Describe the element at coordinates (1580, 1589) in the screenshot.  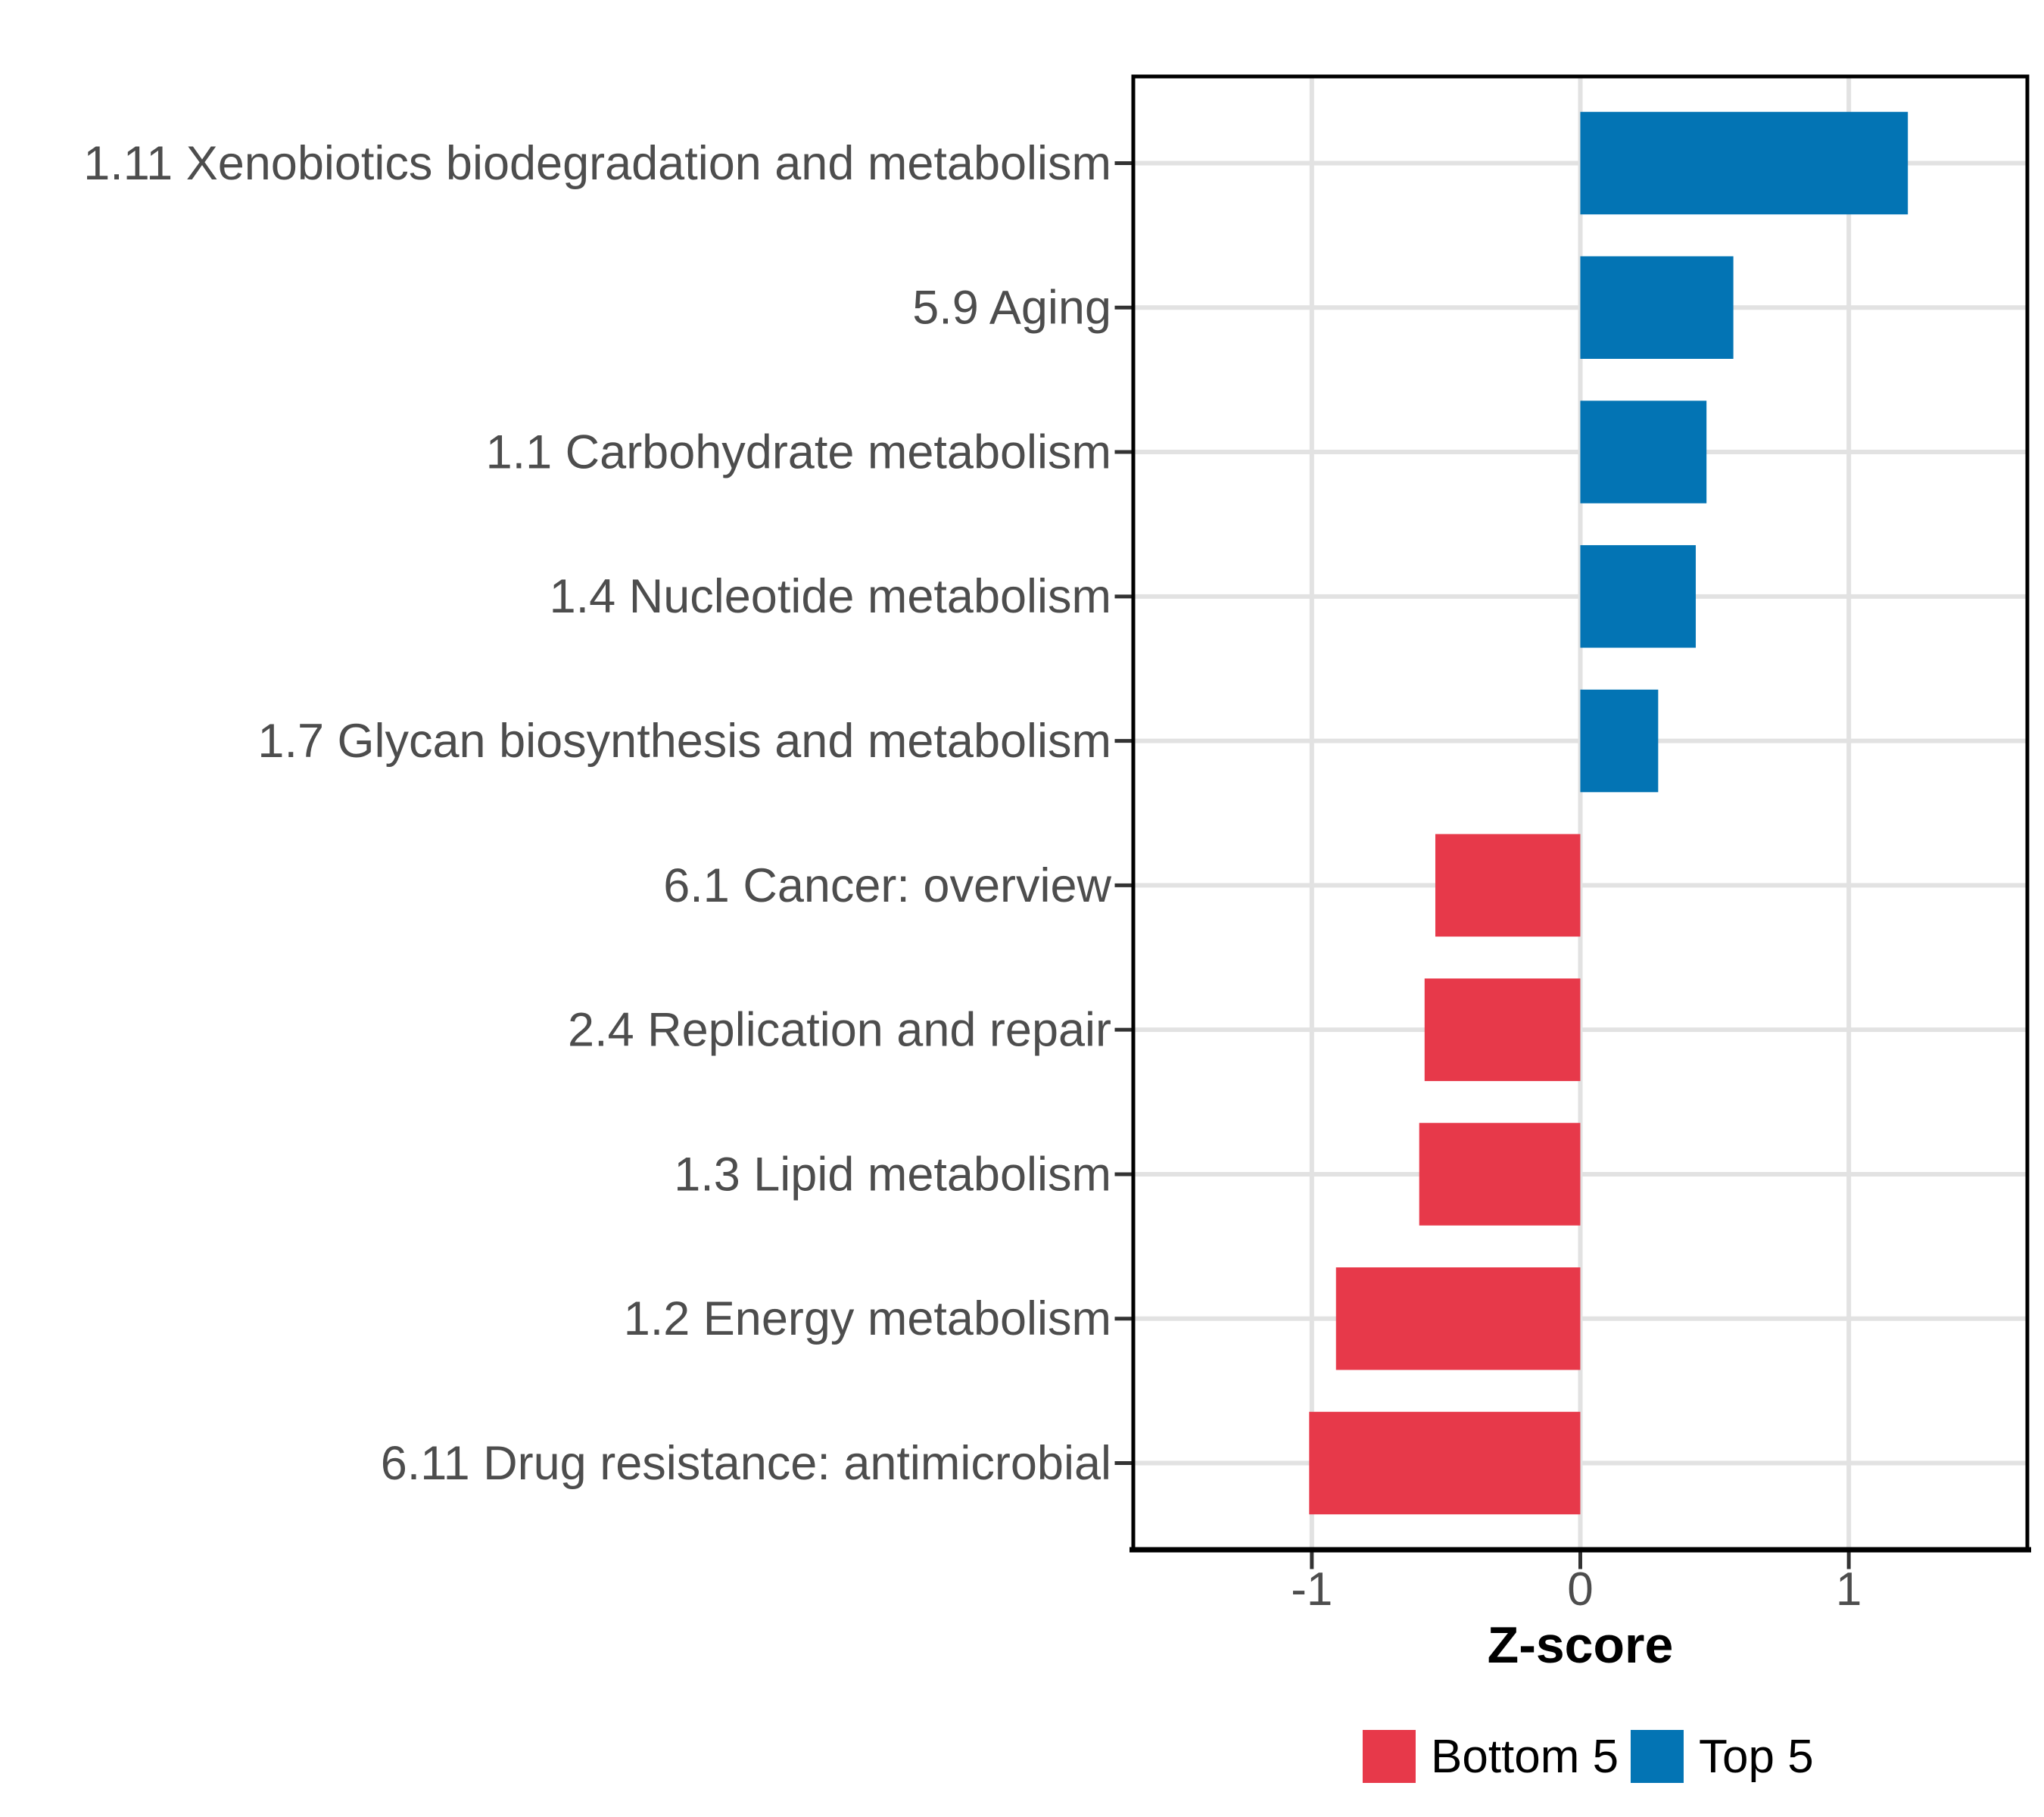
I see `x-tick-label: 0` at that location.